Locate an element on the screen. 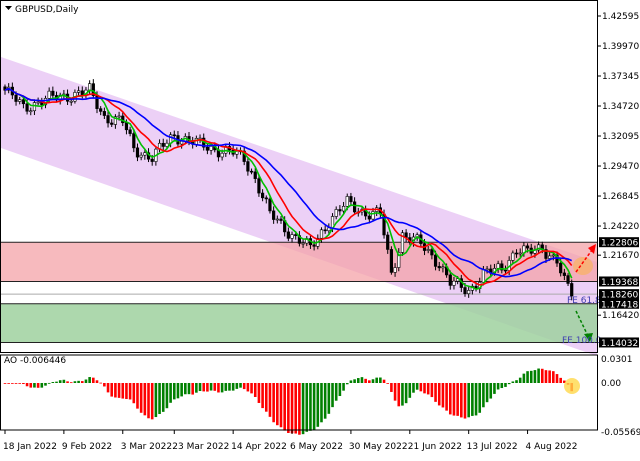 This screenshot has width=640, height=461. ao-highlight-circle is located at coordinates (572, 386).